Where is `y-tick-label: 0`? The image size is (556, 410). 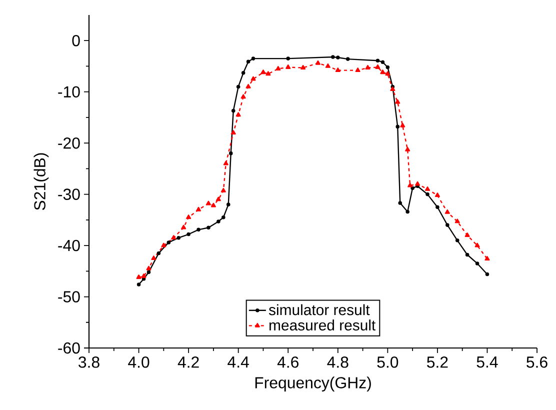
y-tick-label: 0 is located at coordinates (76, 40).